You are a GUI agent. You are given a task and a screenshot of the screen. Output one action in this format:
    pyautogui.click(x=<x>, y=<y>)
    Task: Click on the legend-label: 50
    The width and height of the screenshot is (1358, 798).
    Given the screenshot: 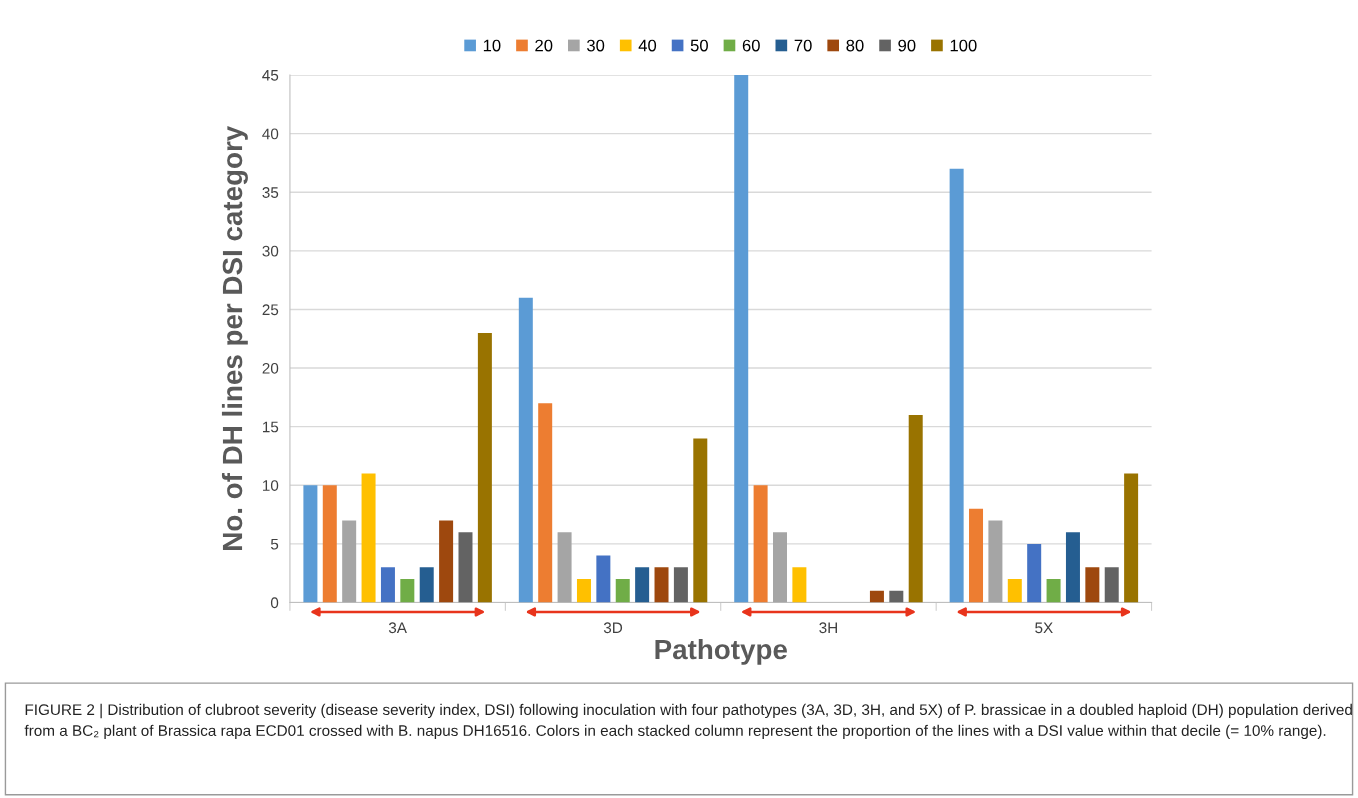 What is the action you would take?
    pyautogui.click(x=699, y=45)
    